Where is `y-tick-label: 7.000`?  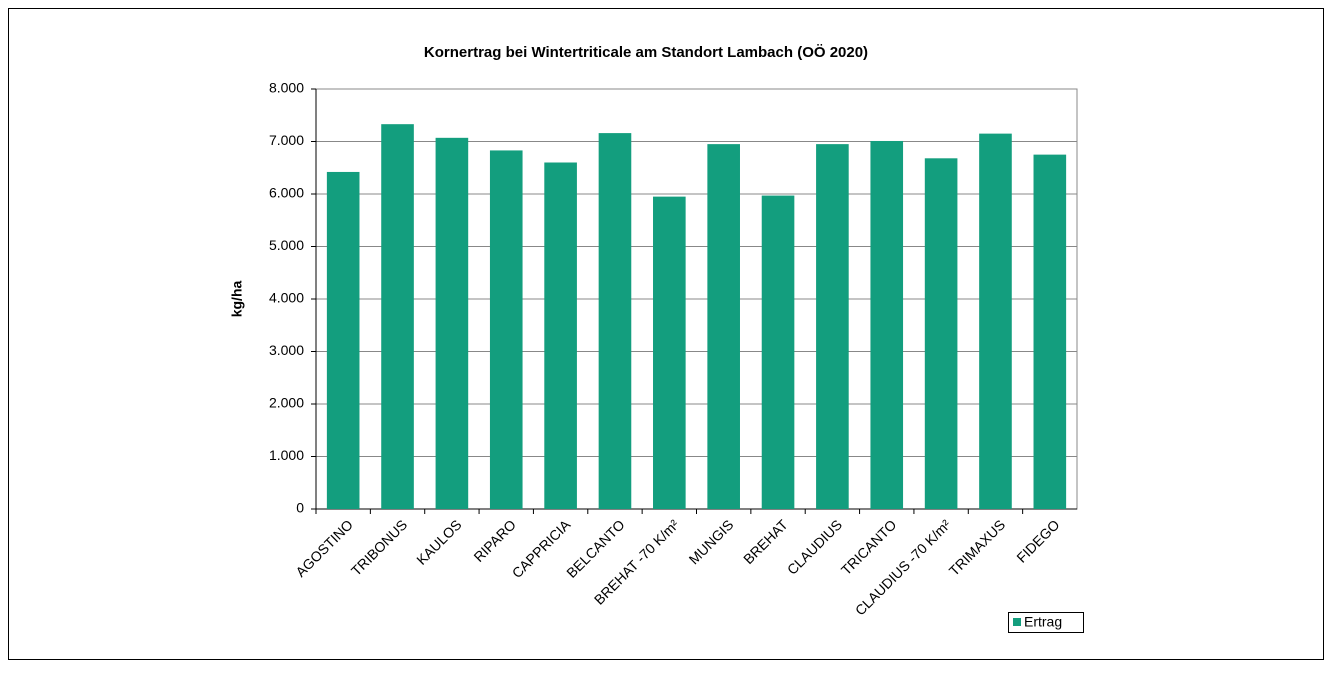
y-tick-label: 7.000 is located at coordinates (286, 140).